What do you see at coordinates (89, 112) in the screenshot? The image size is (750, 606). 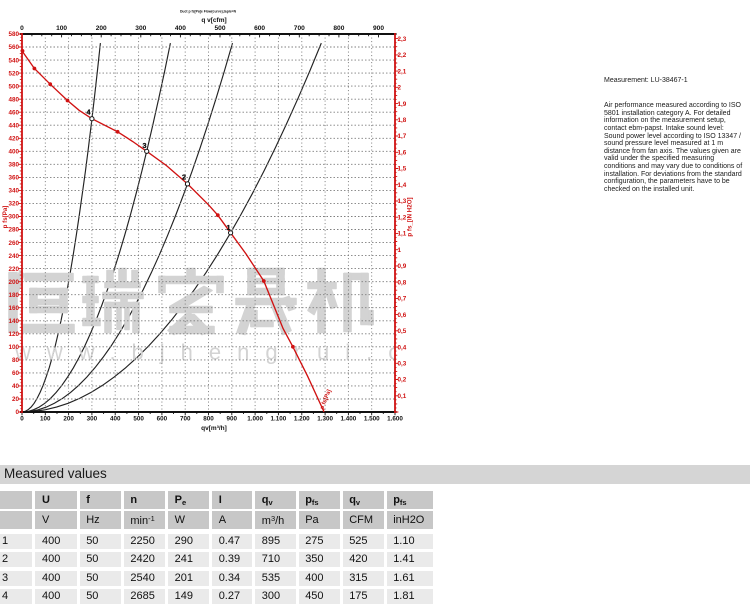 I see `svg-text: 4` at bounding box center [89, 112].